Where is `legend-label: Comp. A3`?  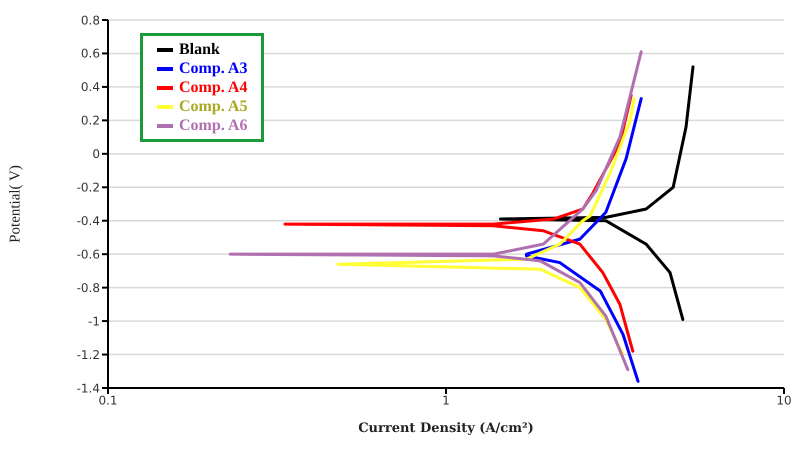 legend-label: Comp. A3 is located at coordinates (213, 68).